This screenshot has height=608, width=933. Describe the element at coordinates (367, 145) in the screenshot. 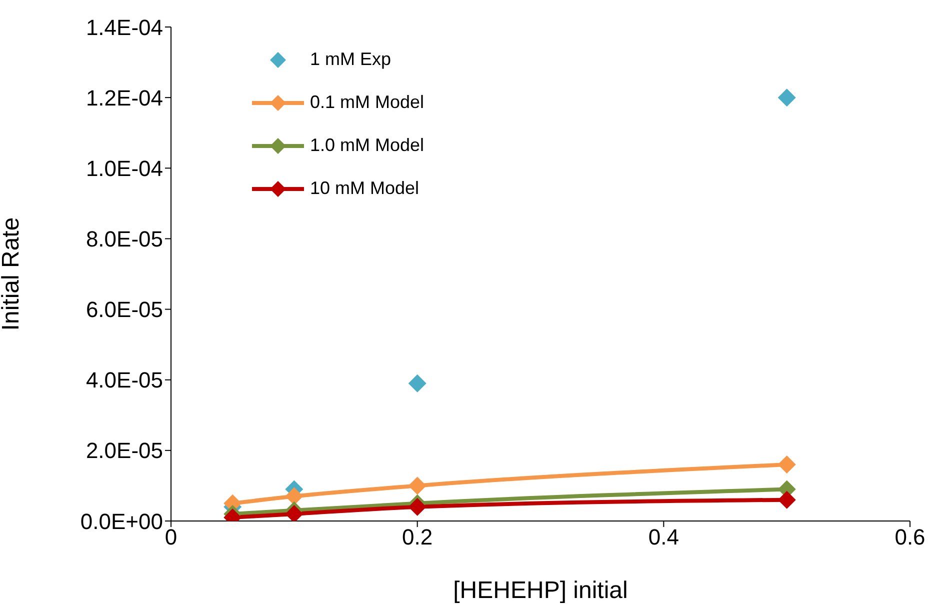

I see `legend-label: 1.0 mM Model` at that location.